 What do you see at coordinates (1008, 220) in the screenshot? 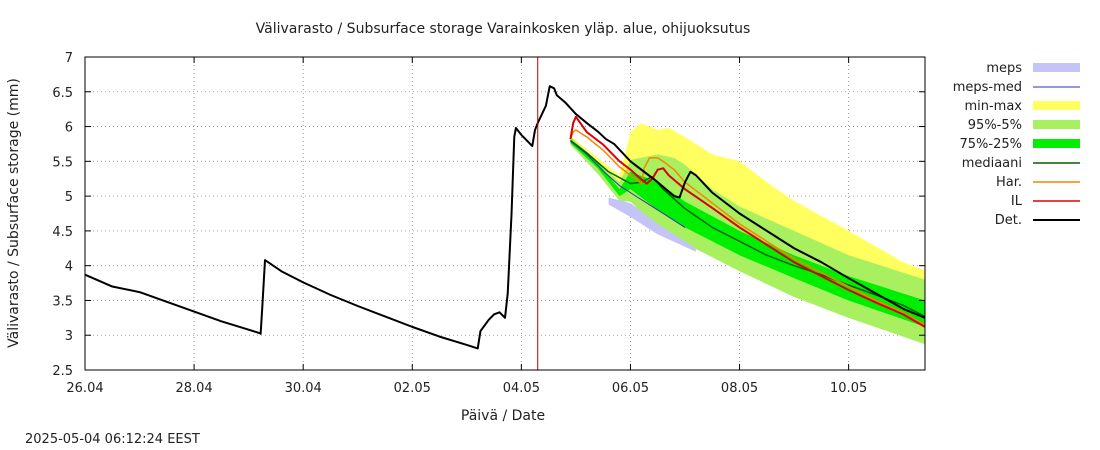
I see `legend-label: Det.` at bounding box center [1008, 220].